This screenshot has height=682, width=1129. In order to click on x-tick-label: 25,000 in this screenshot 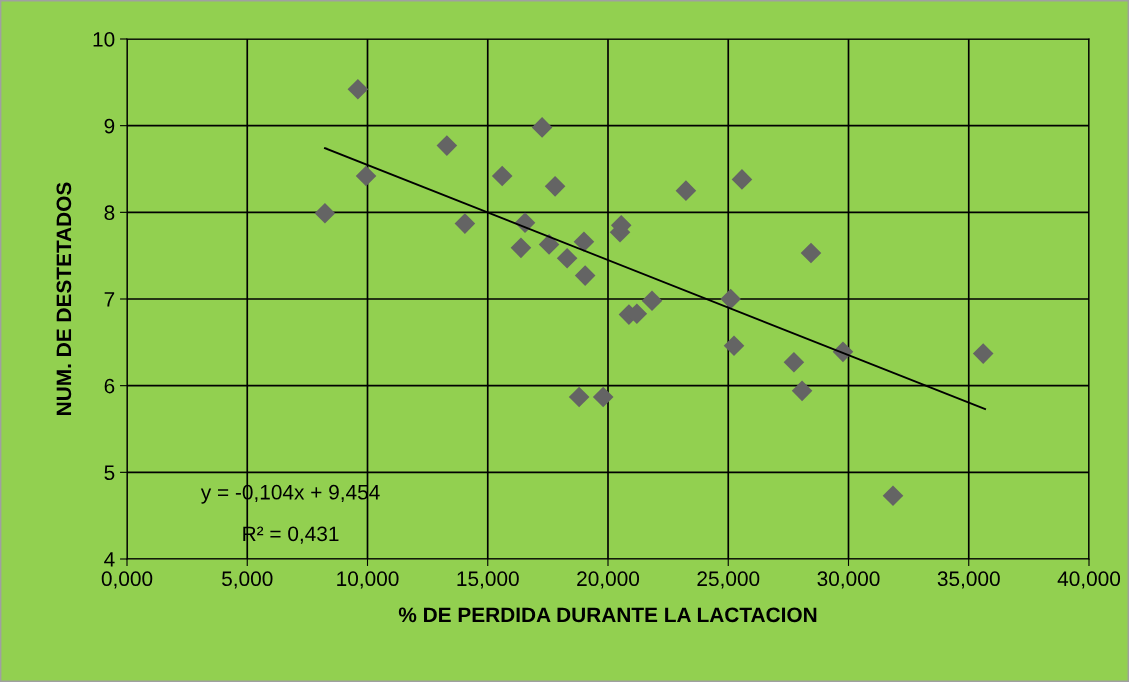, I will do `click(728, 580)`.